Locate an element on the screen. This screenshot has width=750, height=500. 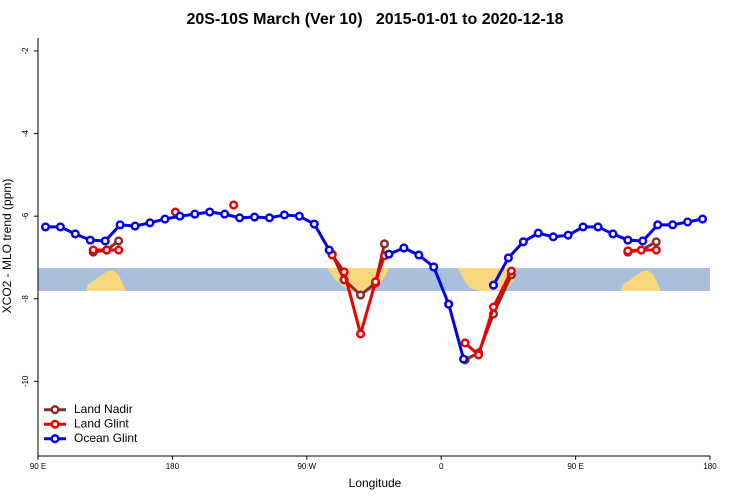
x-tick-label: 0 is located at coordinates (441, 466).